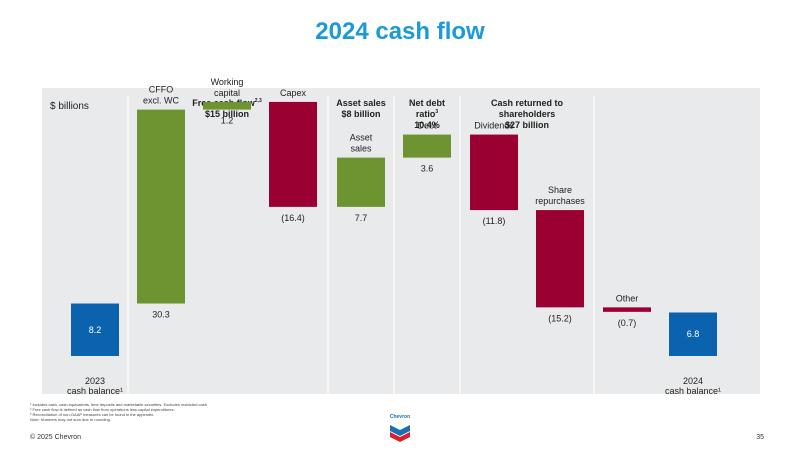  Describe the element at coordinates (400, 31) in the screenshot. I see `page-title: 2024 cash flow` at that location.